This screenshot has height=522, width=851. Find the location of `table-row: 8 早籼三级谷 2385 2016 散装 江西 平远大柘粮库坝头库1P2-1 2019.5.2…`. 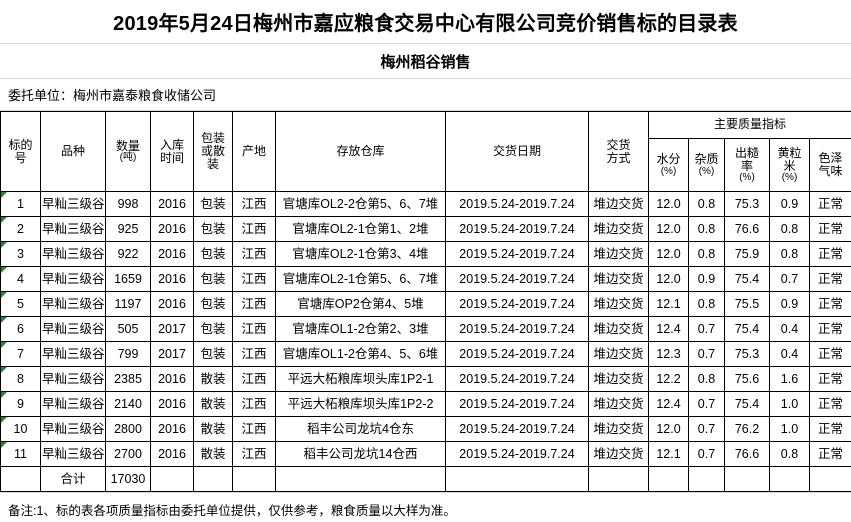

table-row: 8 早籼三级谷 2385 2016 散装 江西 平远大柘粮库坝头库1P2-1 2019.5.2… is located at coordinates (425, 379).